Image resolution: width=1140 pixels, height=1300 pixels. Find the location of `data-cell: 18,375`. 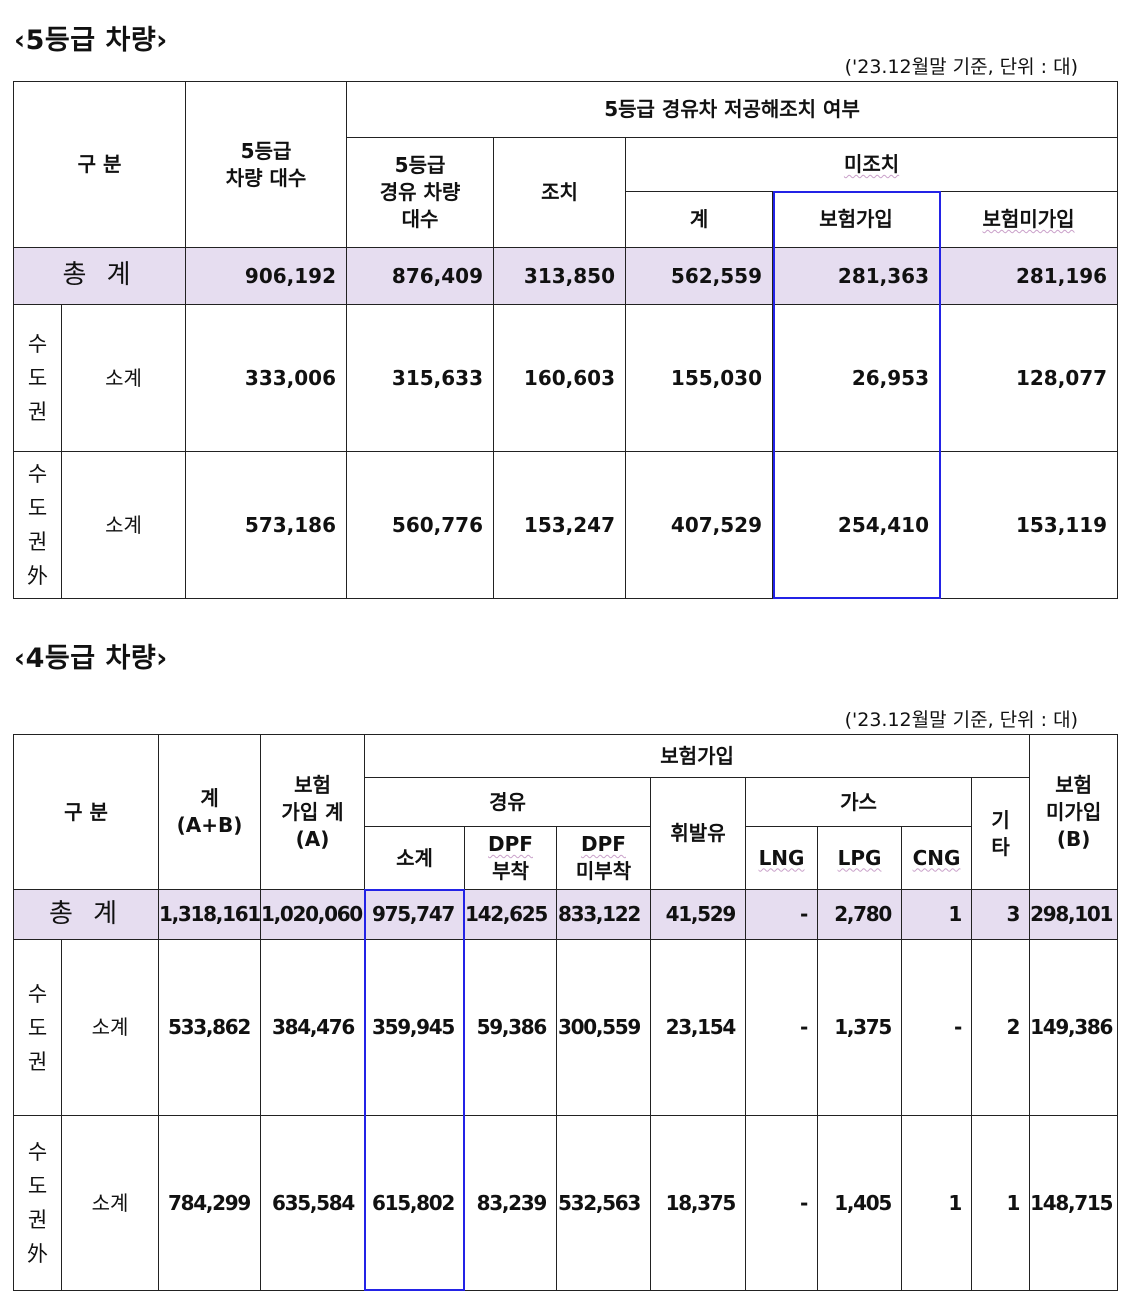

data-cell: 18,375 is located at coordinates (698, 1203).